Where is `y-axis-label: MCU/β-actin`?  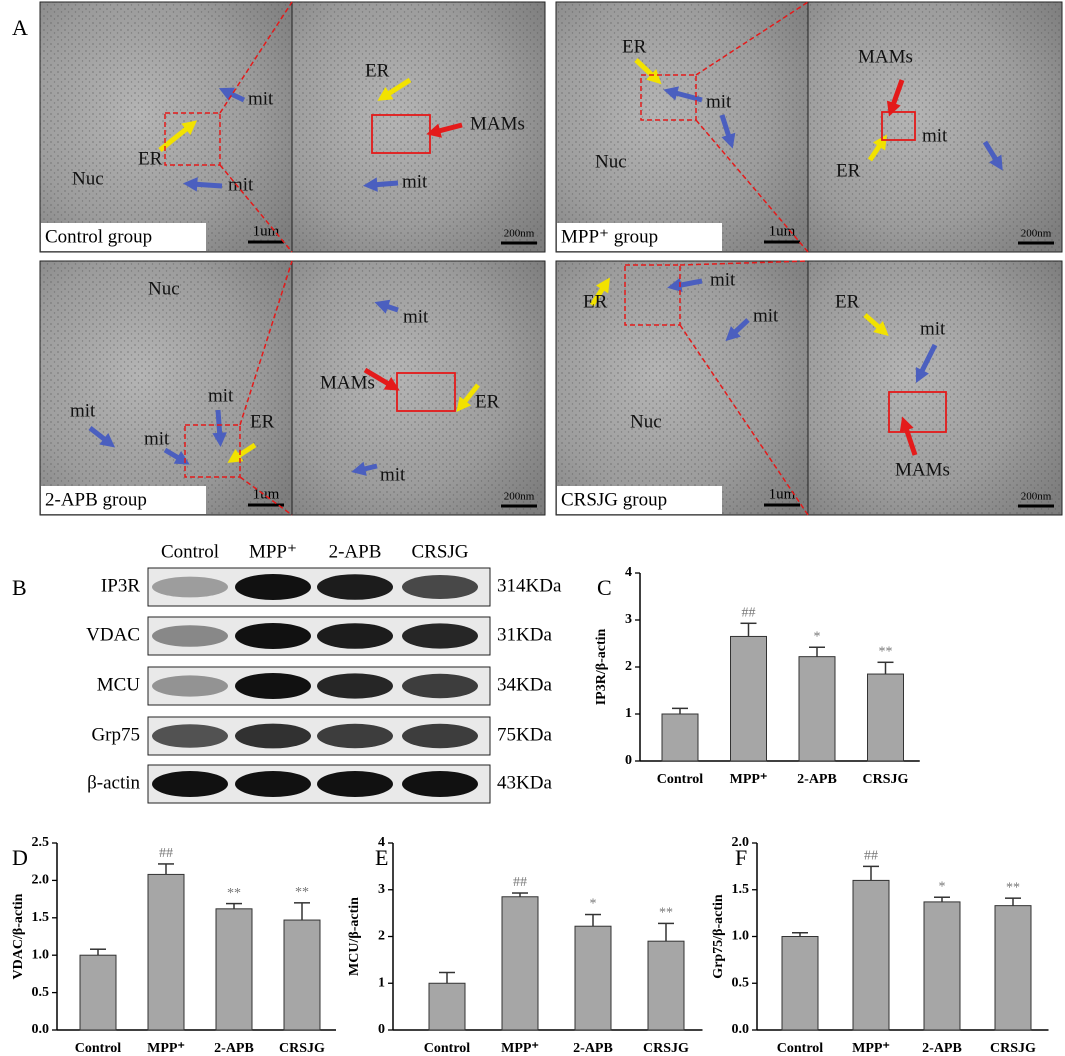
y-axis-label: MCU/β-actin is located at coordinates (354, 936).